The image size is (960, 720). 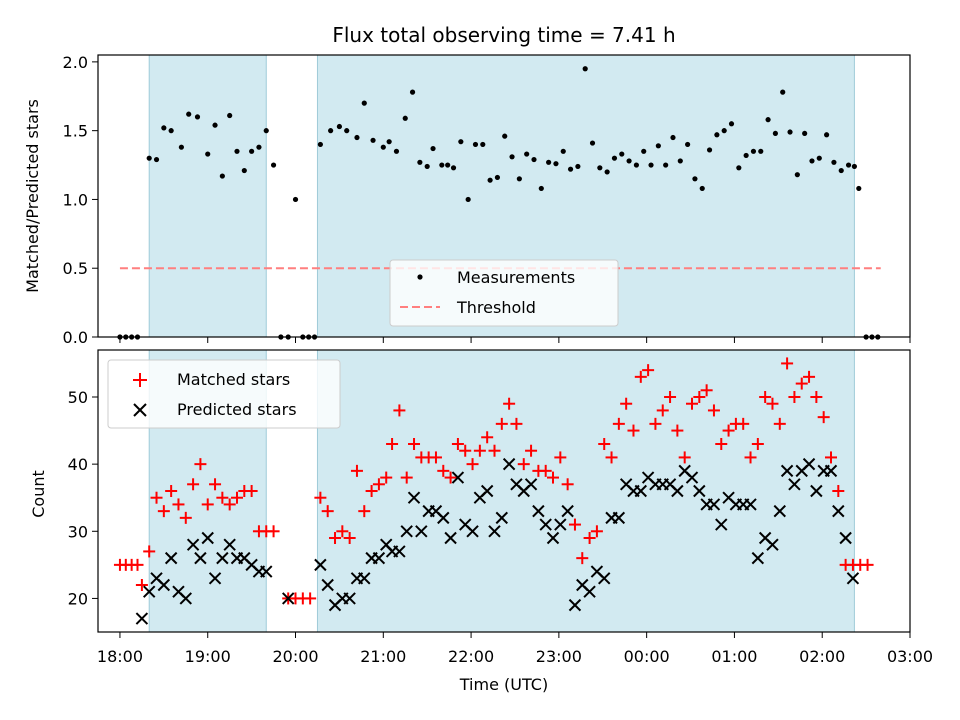 I want to click on matched-stars-legend-marker, so click(x=140, y=380).